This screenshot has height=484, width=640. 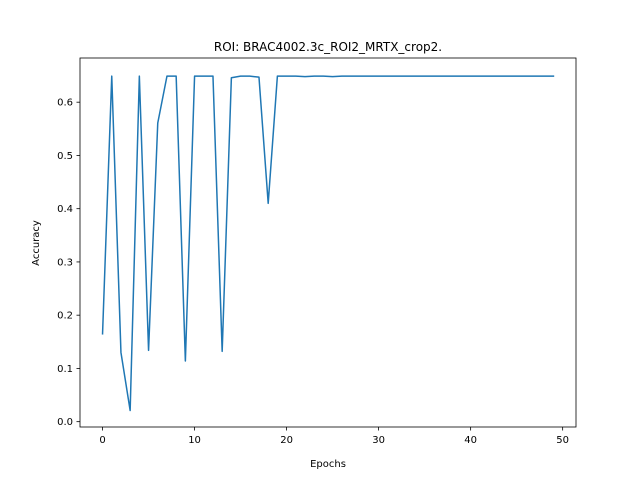 What do you see at coordinates (65, 103) in the screenshot?
I see `y-tick-label: 0.6` at bounding box center [65, 103].